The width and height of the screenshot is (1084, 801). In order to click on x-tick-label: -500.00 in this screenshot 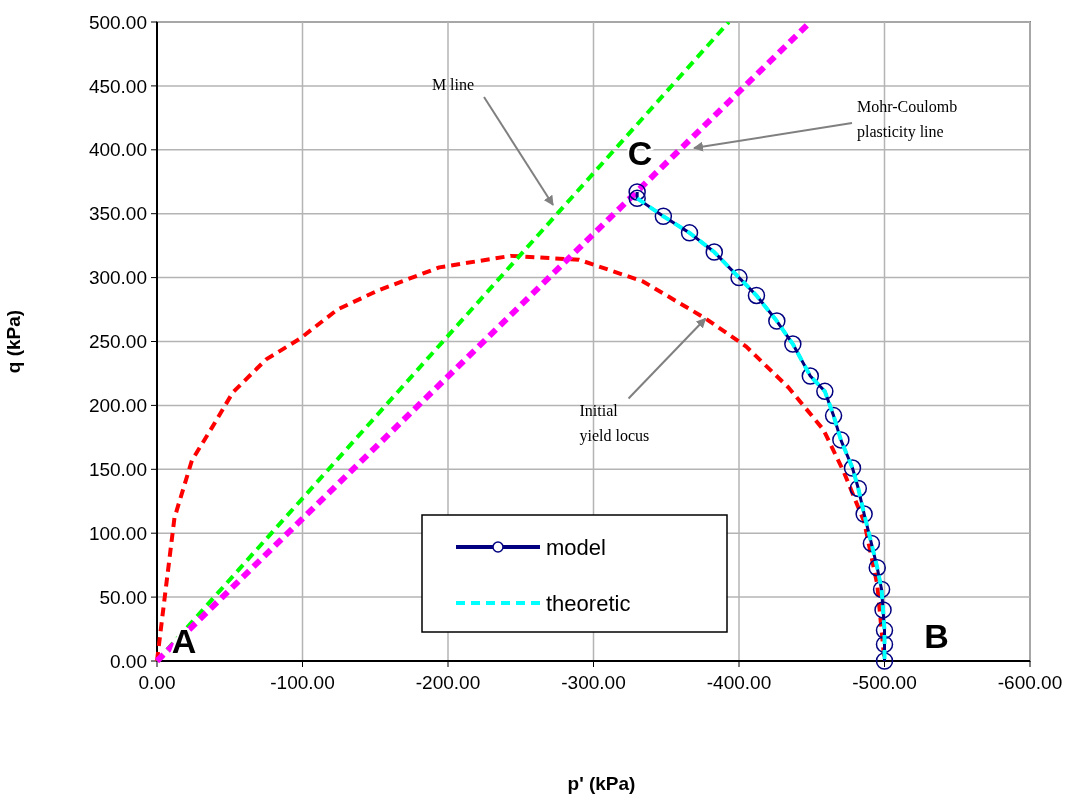, I will do `click(884, 682)`.